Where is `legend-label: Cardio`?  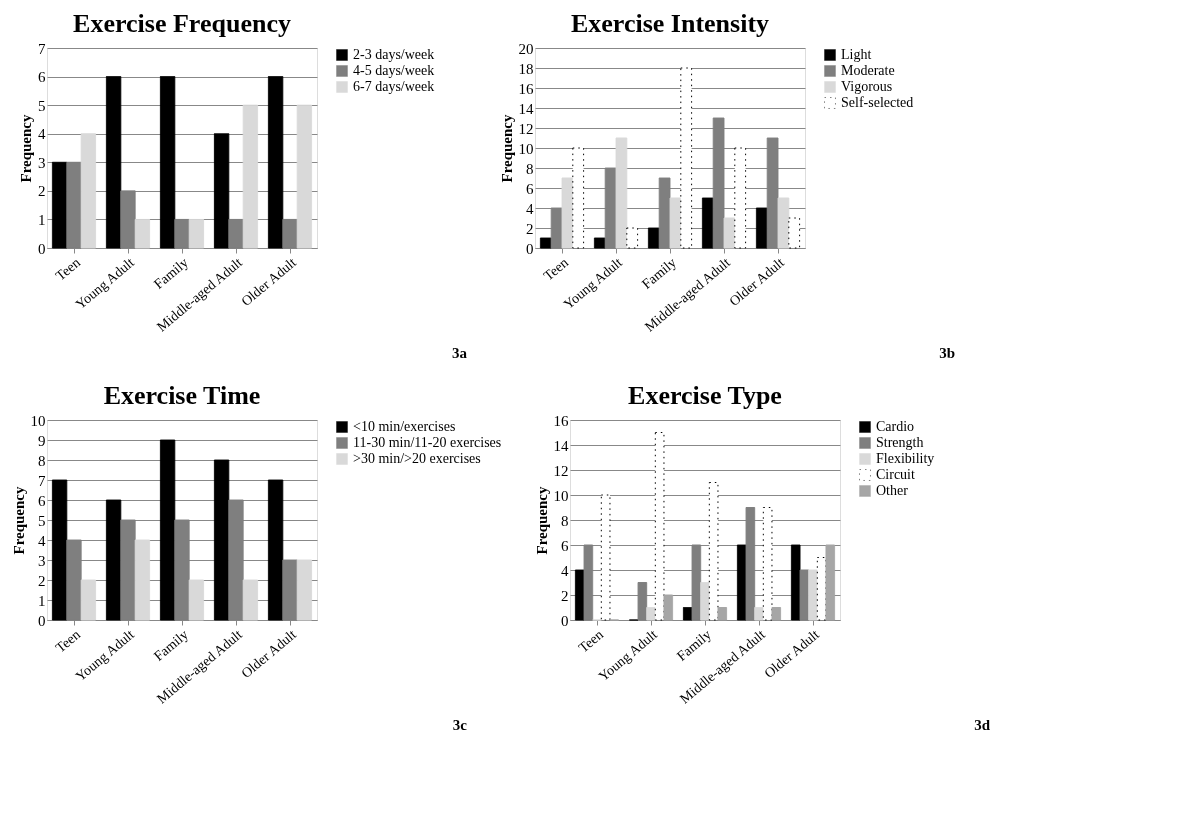
legend-label: Cardio is located at coordinates (895, 426).